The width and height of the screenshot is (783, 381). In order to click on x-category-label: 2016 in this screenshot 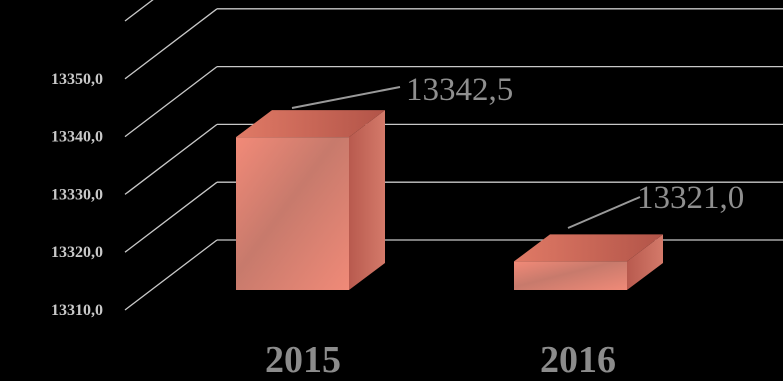, I will do `click(578, 360)`.